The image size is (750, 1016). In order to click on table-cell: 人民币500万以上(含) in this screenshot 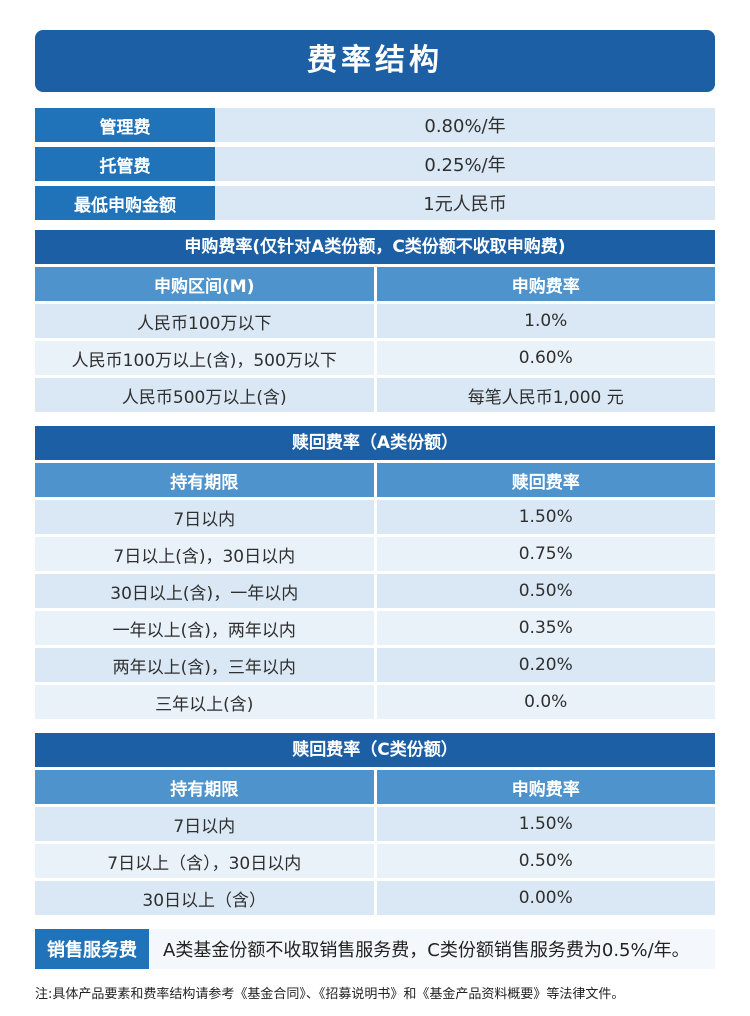, I will do `click(204, 395)`.